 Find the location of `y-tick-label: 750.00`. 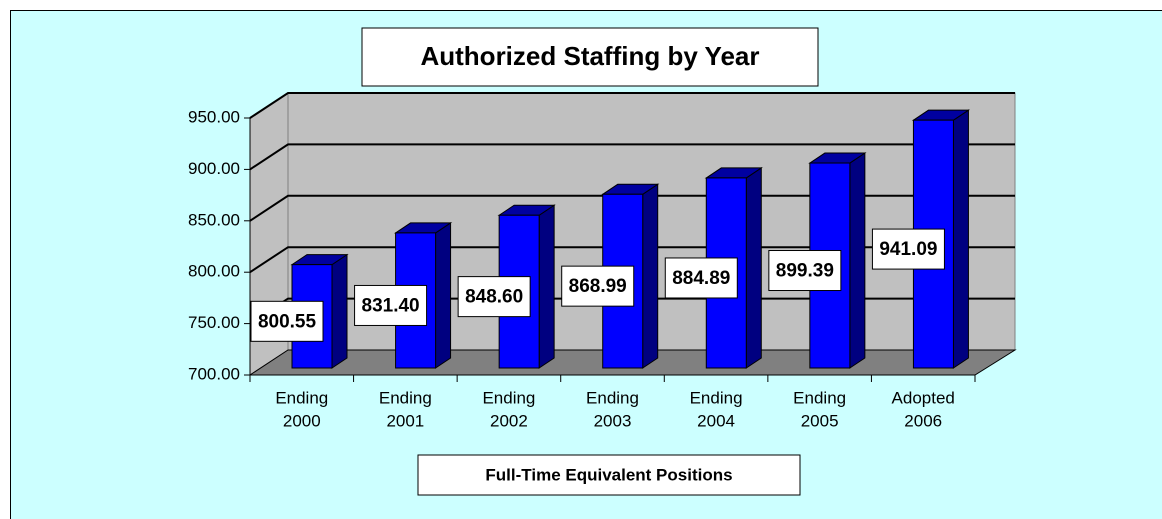

y-tick-label: 750.00 is located at coordinates (214, 322).